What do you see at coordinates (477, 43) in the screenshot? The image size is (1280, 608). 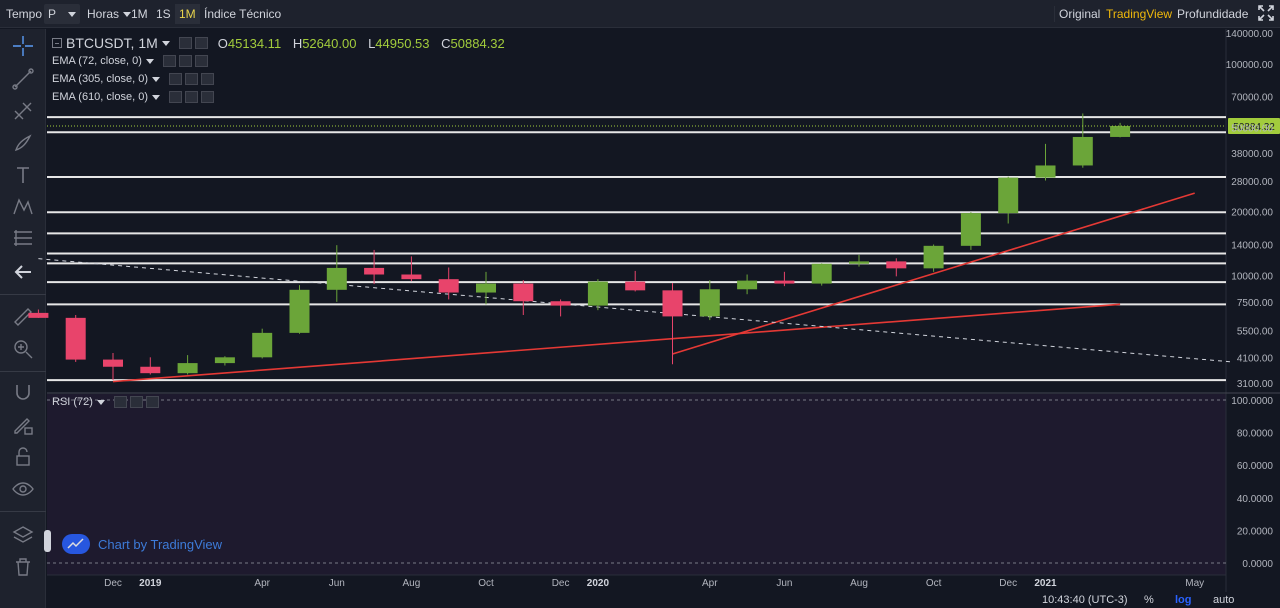 I see `close-value: 50884.32` at bounding box center [477, 43].